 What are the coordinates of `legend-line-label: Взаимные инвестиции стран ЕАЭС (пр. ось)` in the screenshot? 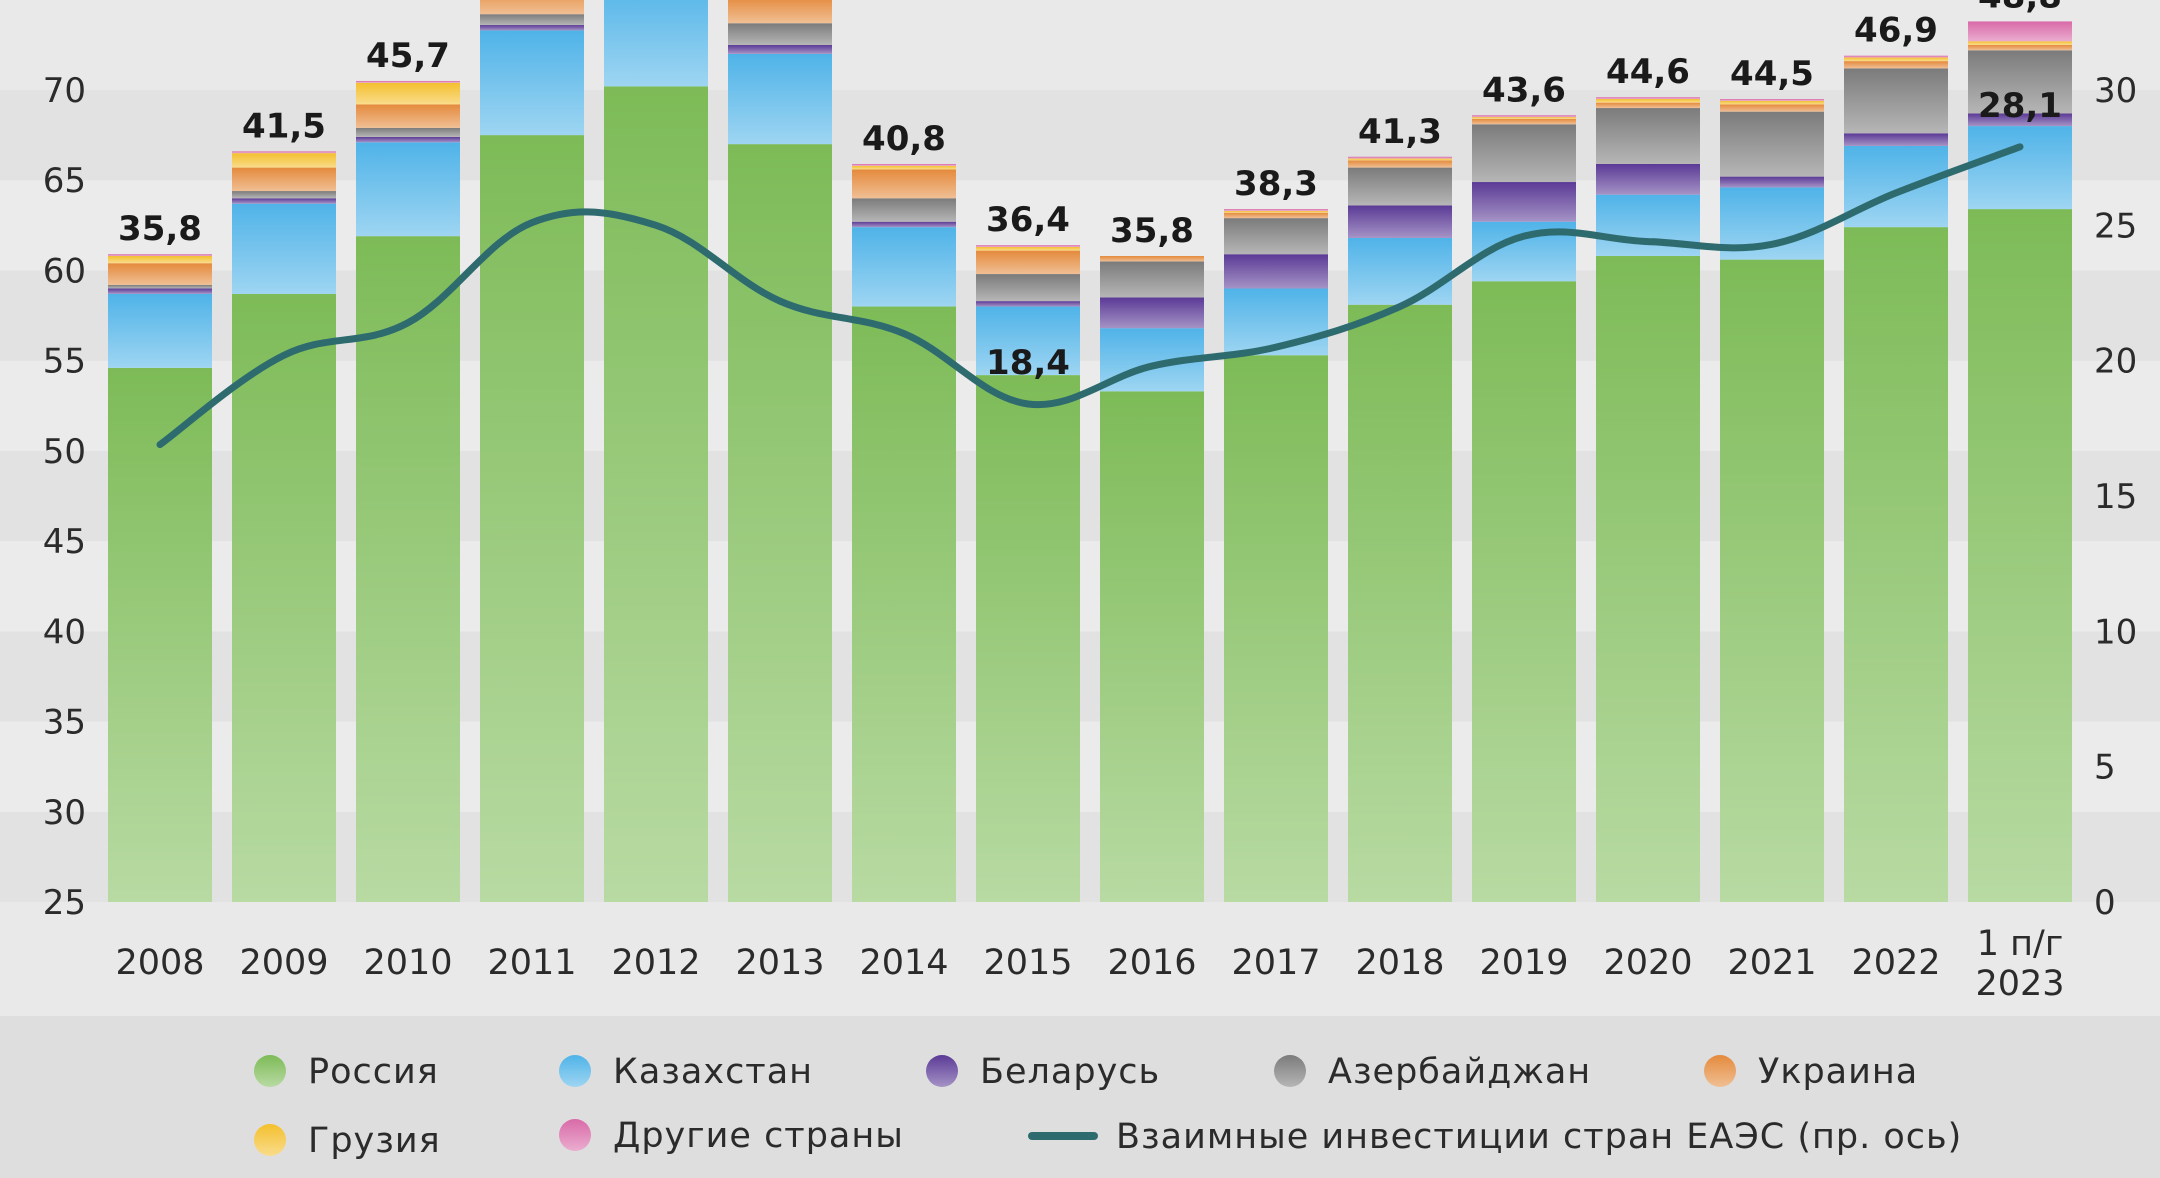 It's located at (1539, 1137).